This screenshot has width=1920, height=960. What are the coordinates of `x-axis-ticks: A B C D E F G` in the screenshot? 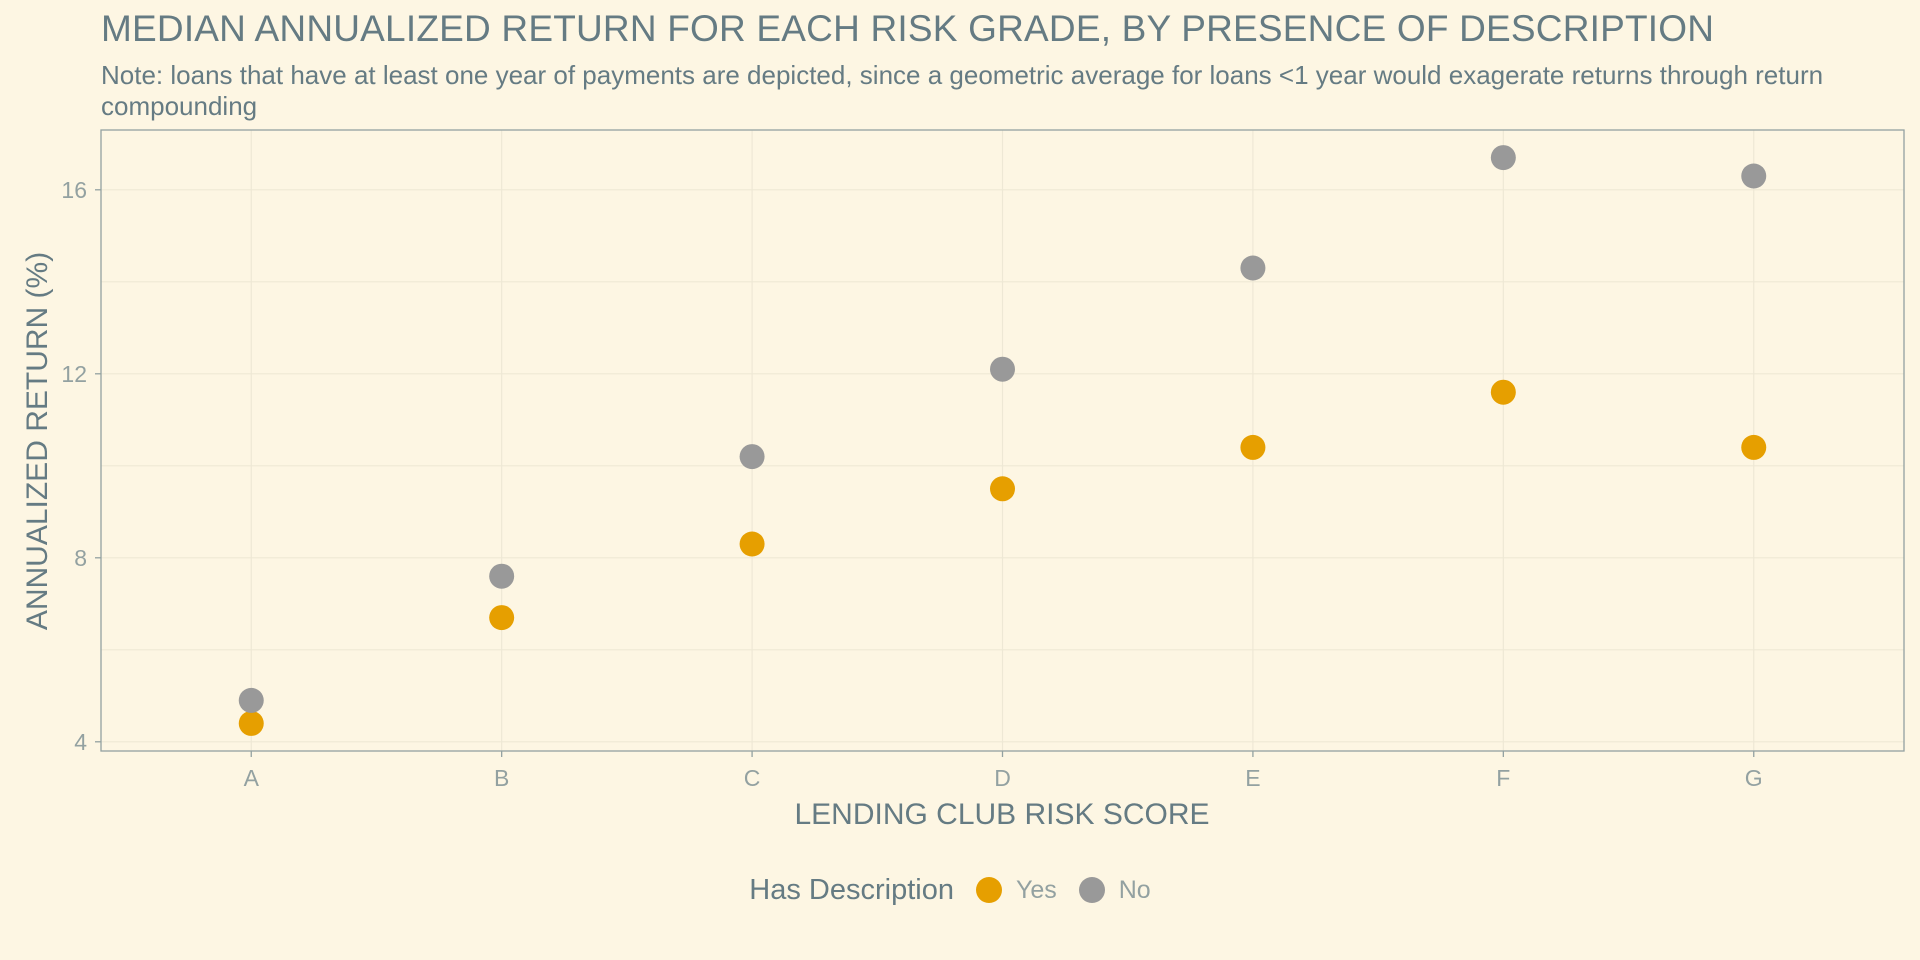 It's located at (1003, 771).